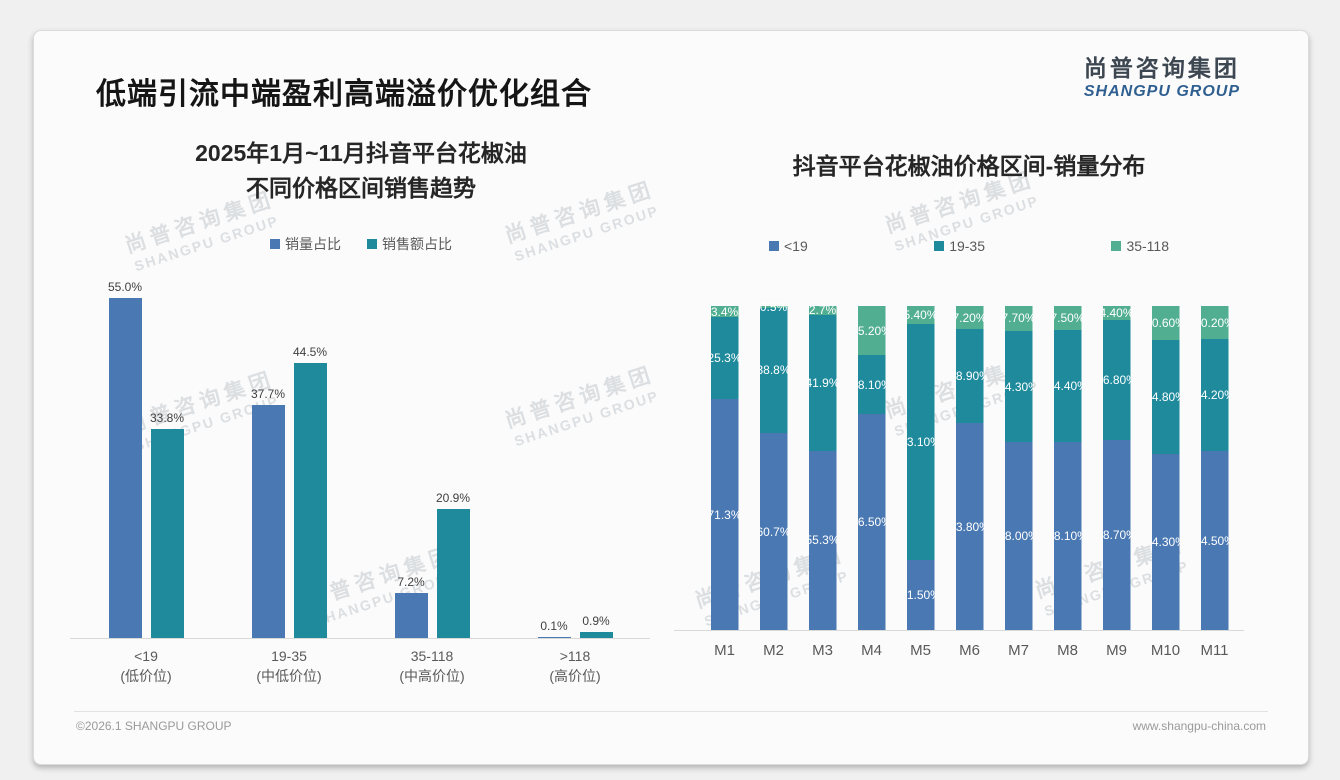 The width and height of the screenshot is (1340, 780). Describe the element at coordinates (596, 621) in the screenshot. I see `bar-value-label: 0.9%` at that location.